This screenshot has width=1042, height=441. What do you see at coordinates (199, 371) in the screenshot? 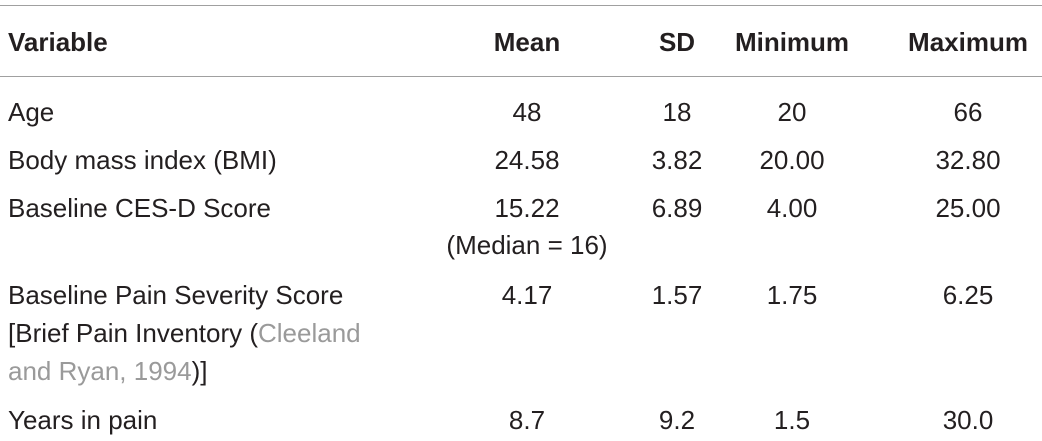
I see `text-segment: )]` at bounding box center [199, 371].